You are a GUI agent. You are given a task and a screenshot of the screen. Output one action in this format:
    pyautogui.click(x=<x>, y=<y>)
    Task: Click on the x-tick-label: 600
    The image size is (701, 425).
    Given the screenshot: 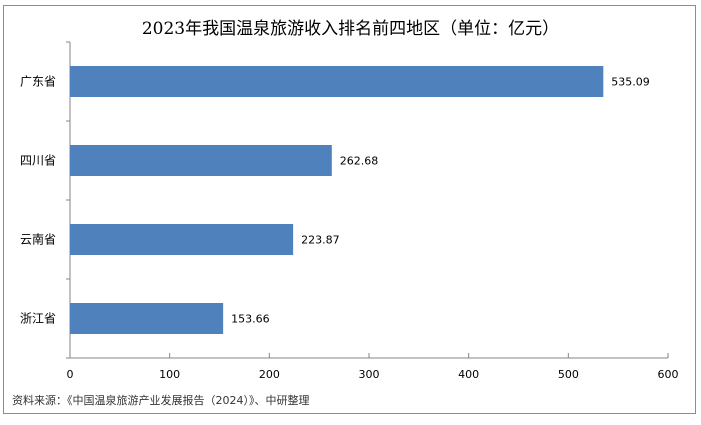 What is the action you would take?
    pyautogui.click(x=668, y=374)
    